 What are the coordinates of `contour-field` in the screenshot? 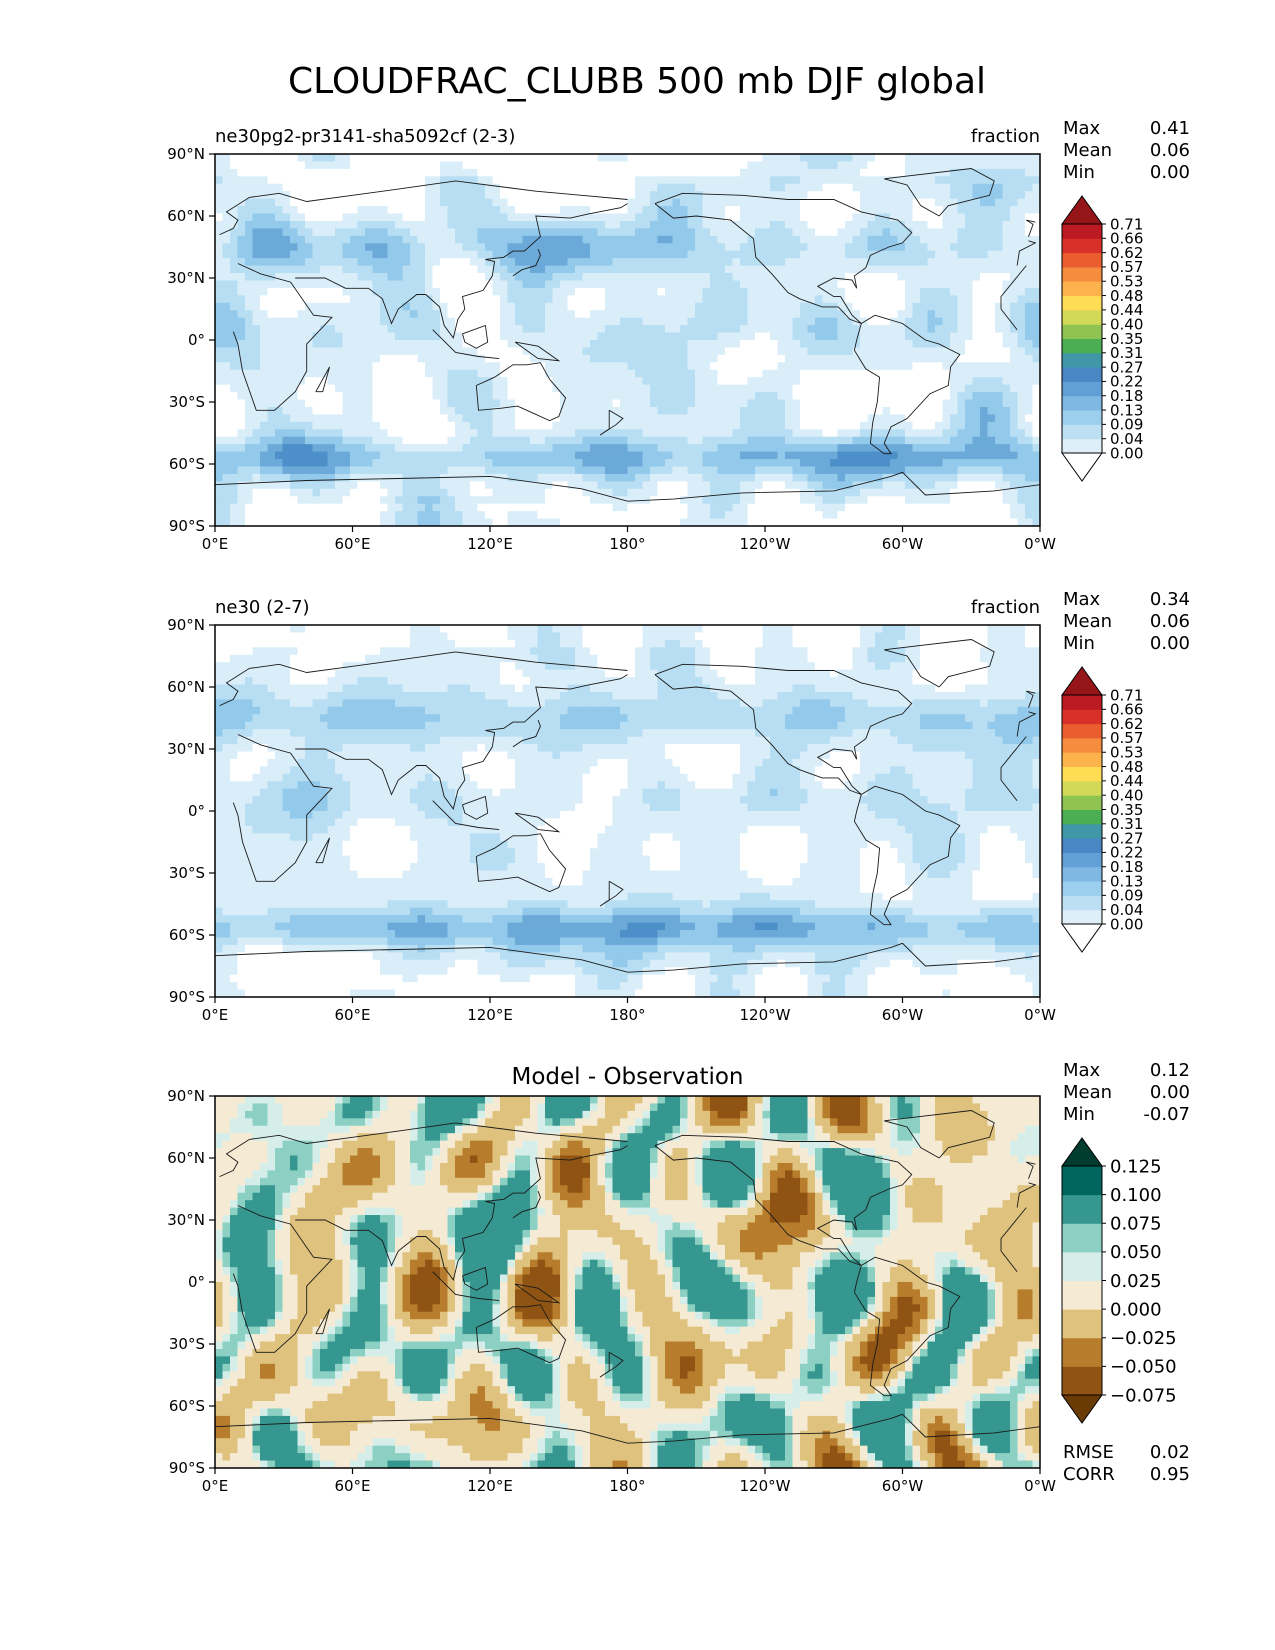 It's located at (627, 340).